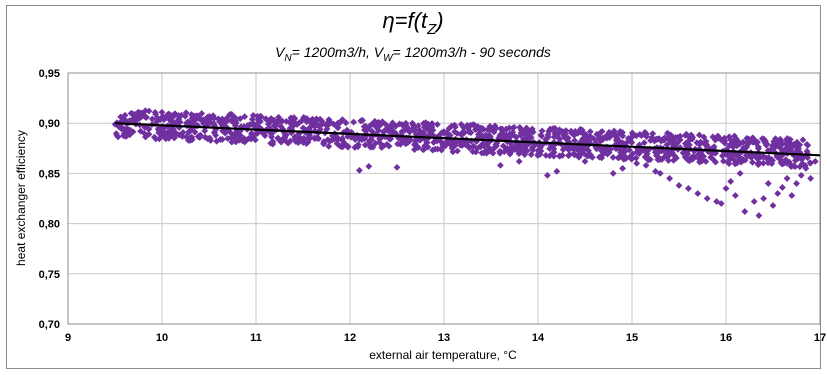  I want to click on x-tick-label: 14, so click(538, 338).